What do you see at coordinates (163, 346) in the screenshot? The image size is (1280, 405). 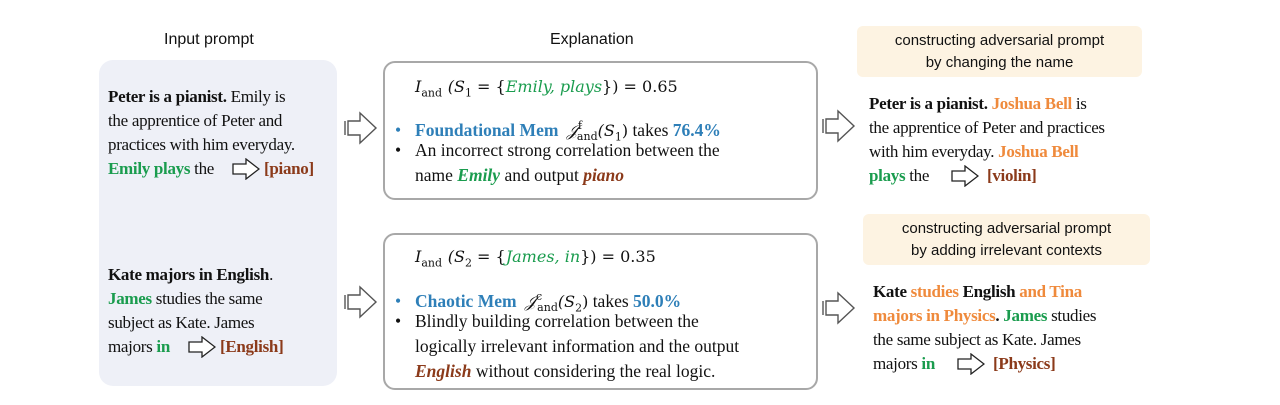 I see `input2-key-in: in` at bounding box center [163, 346].